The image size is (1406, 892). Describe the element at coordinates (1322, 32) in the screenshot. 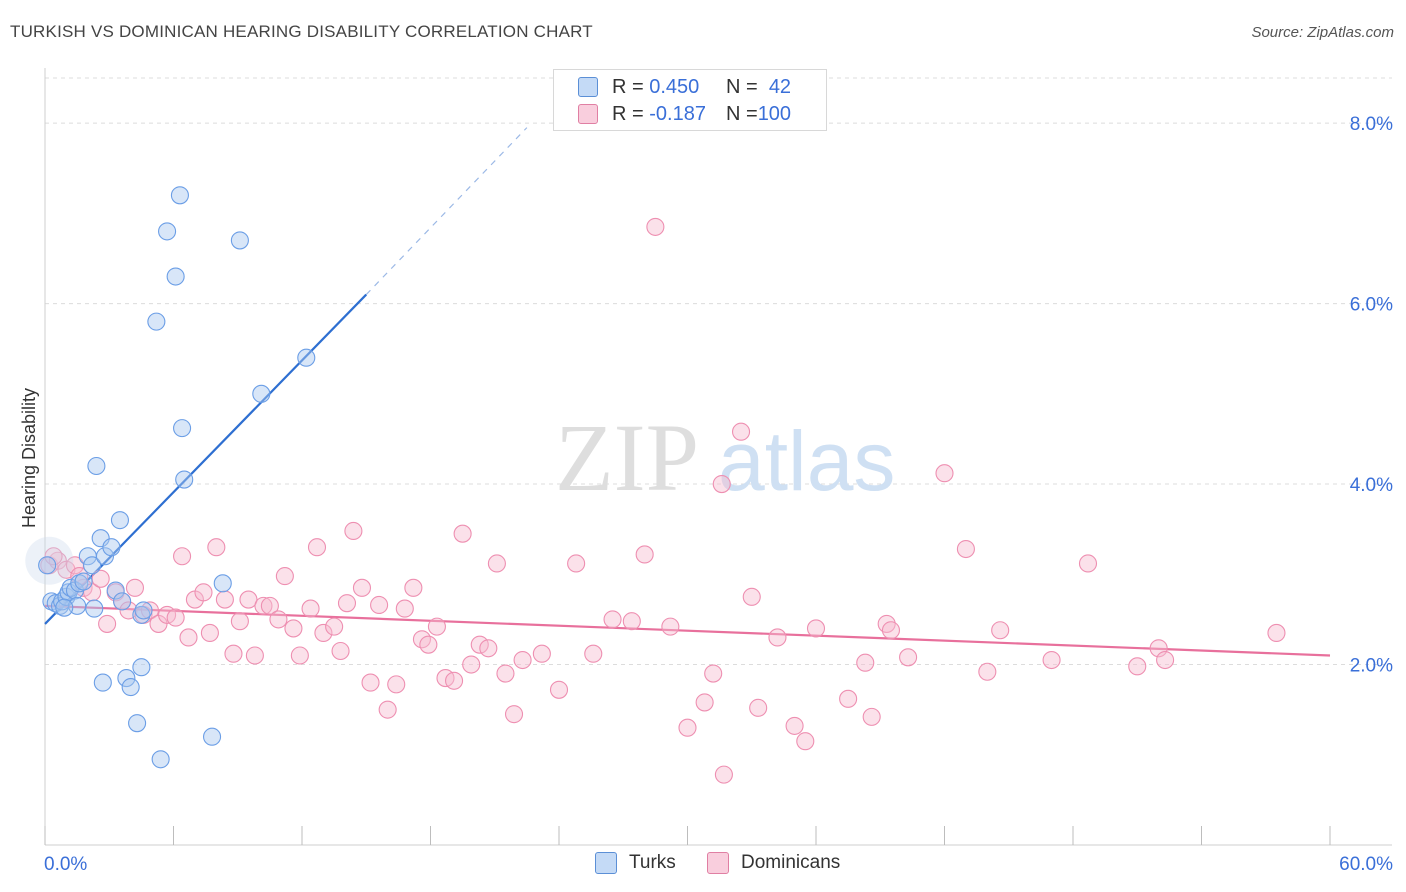

I see `source-label: Source: ZipAtlas.com` at that location.